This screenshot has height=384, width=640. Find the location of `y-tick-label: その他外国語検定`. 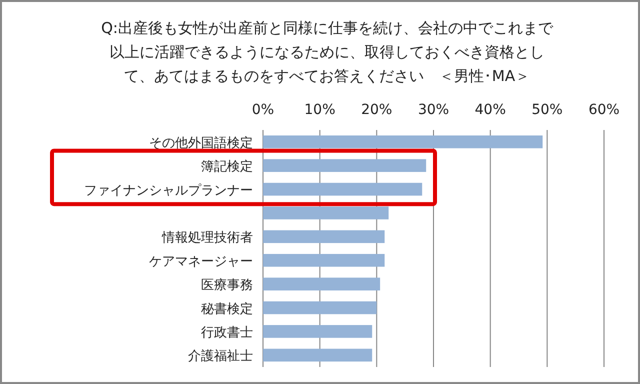

y-tick-label: その他外国語検定 is located at coordinates (201, 143).